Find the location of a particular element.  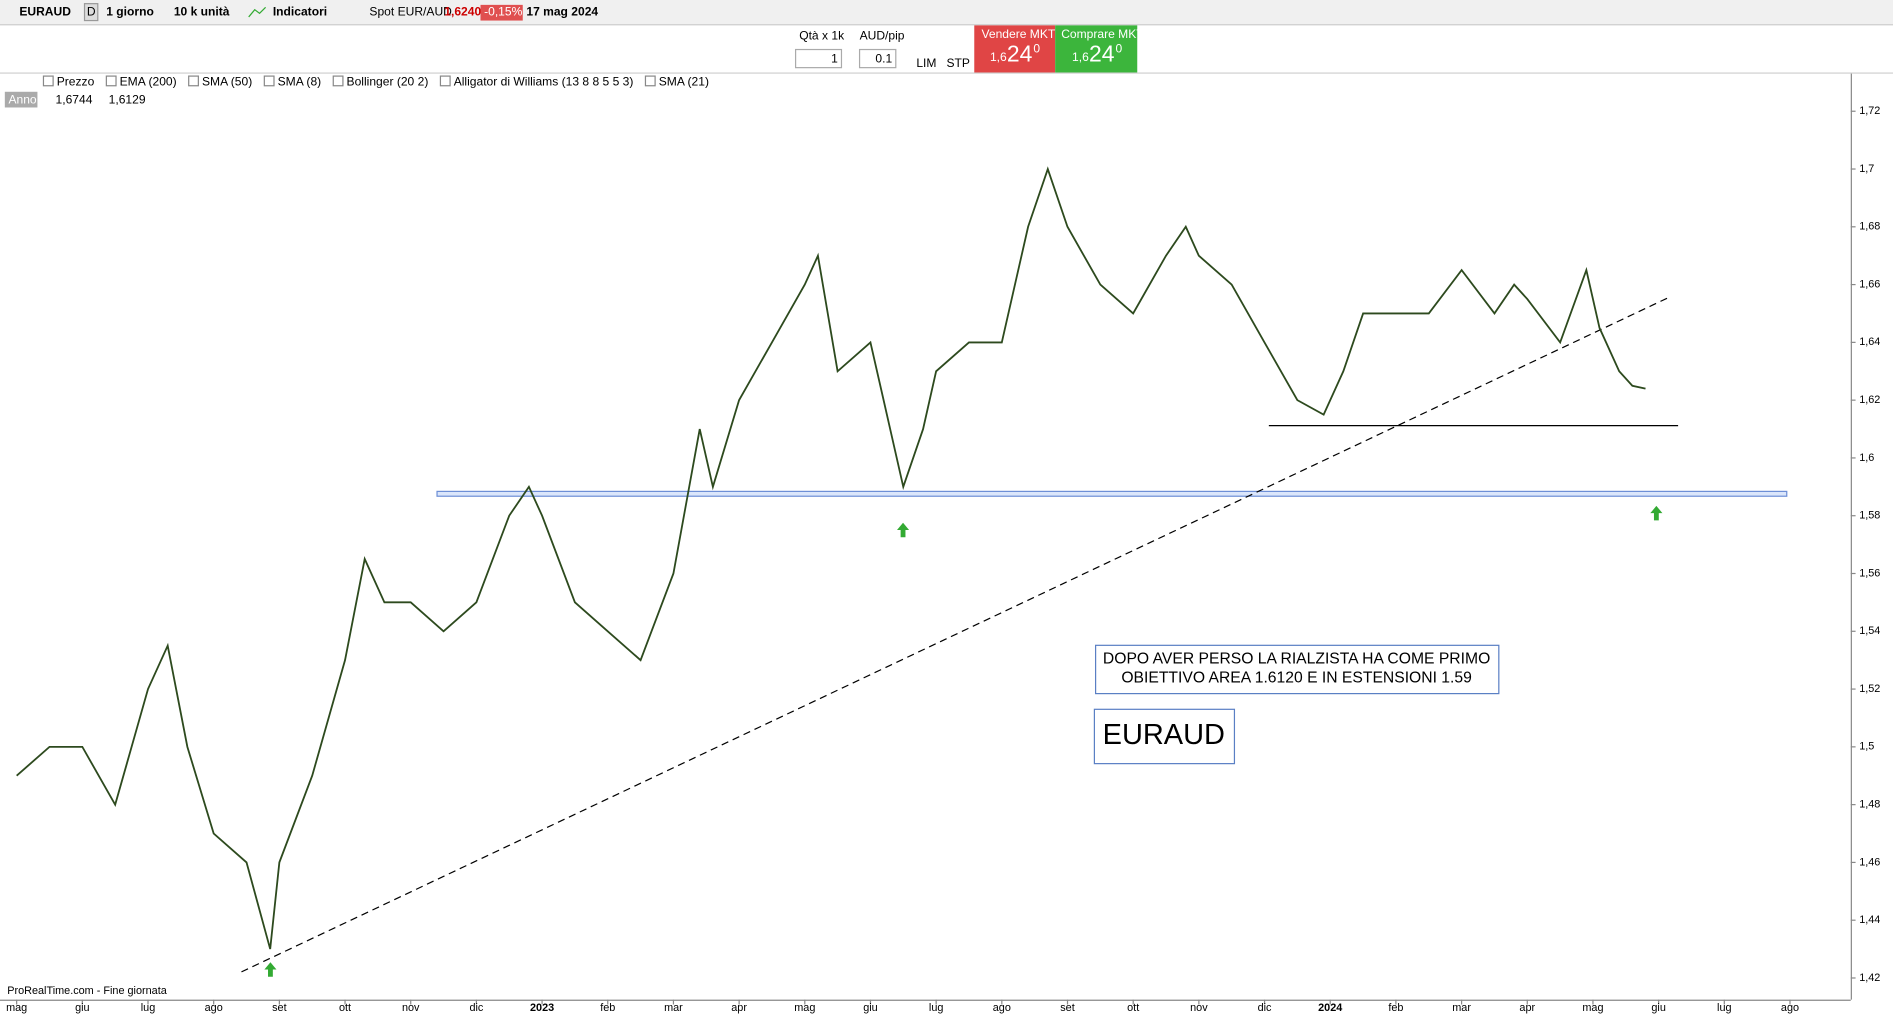

y-tick-label: 1,6 is located at coordinates (1866, 458).